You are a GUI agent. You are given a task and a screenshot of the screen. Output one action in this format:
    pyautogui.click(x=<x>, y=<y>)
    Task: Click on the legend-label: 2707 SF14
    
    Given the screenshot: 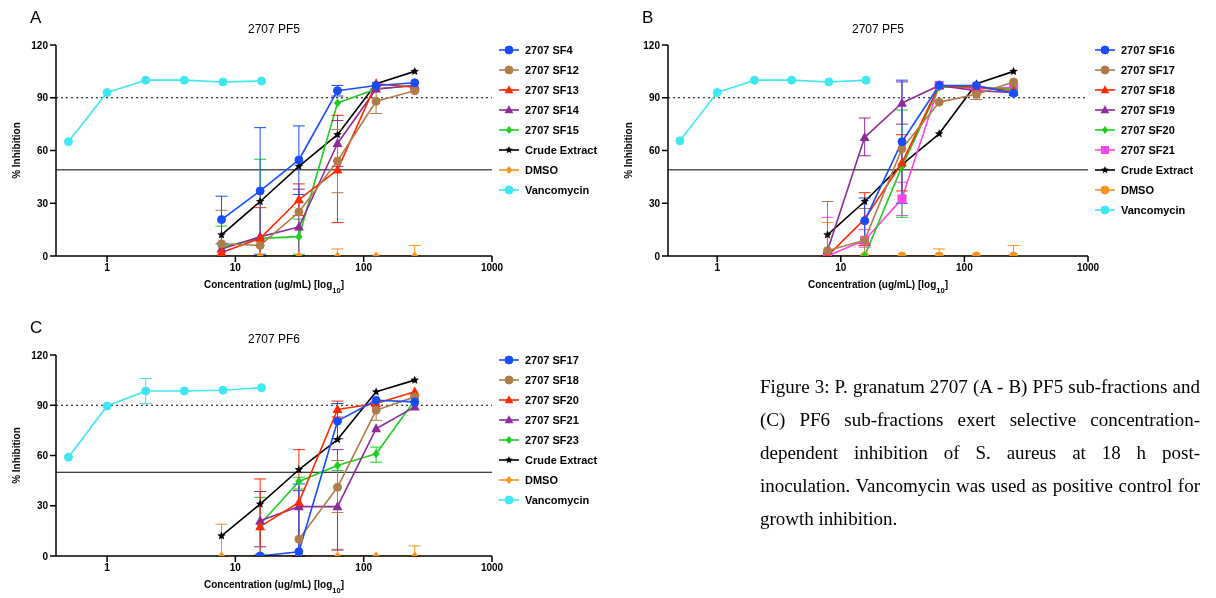 What is the action you would take?
    pyautogui.click(x=552, y=110)
    